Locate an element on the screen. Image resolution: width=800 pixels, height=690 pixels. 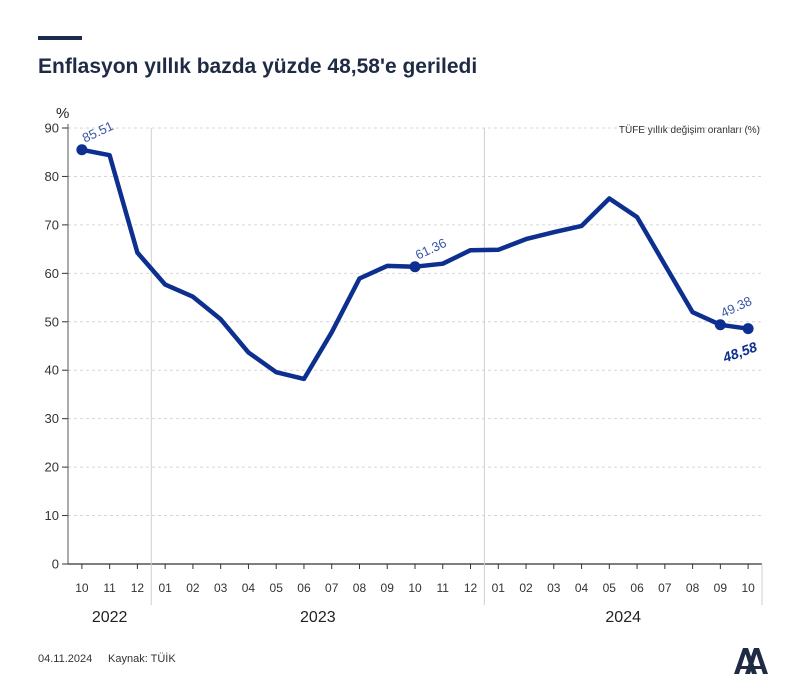
year-label: 2022 is located at coordinates (110, 617).